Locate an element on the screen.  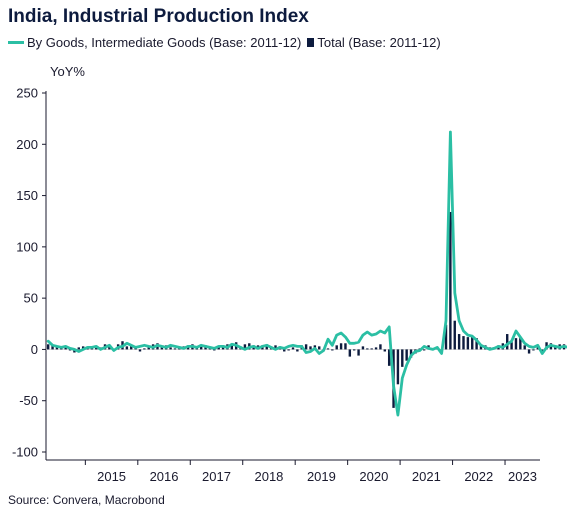
y-tick-label: -50 is located at coordinates (28, 400).